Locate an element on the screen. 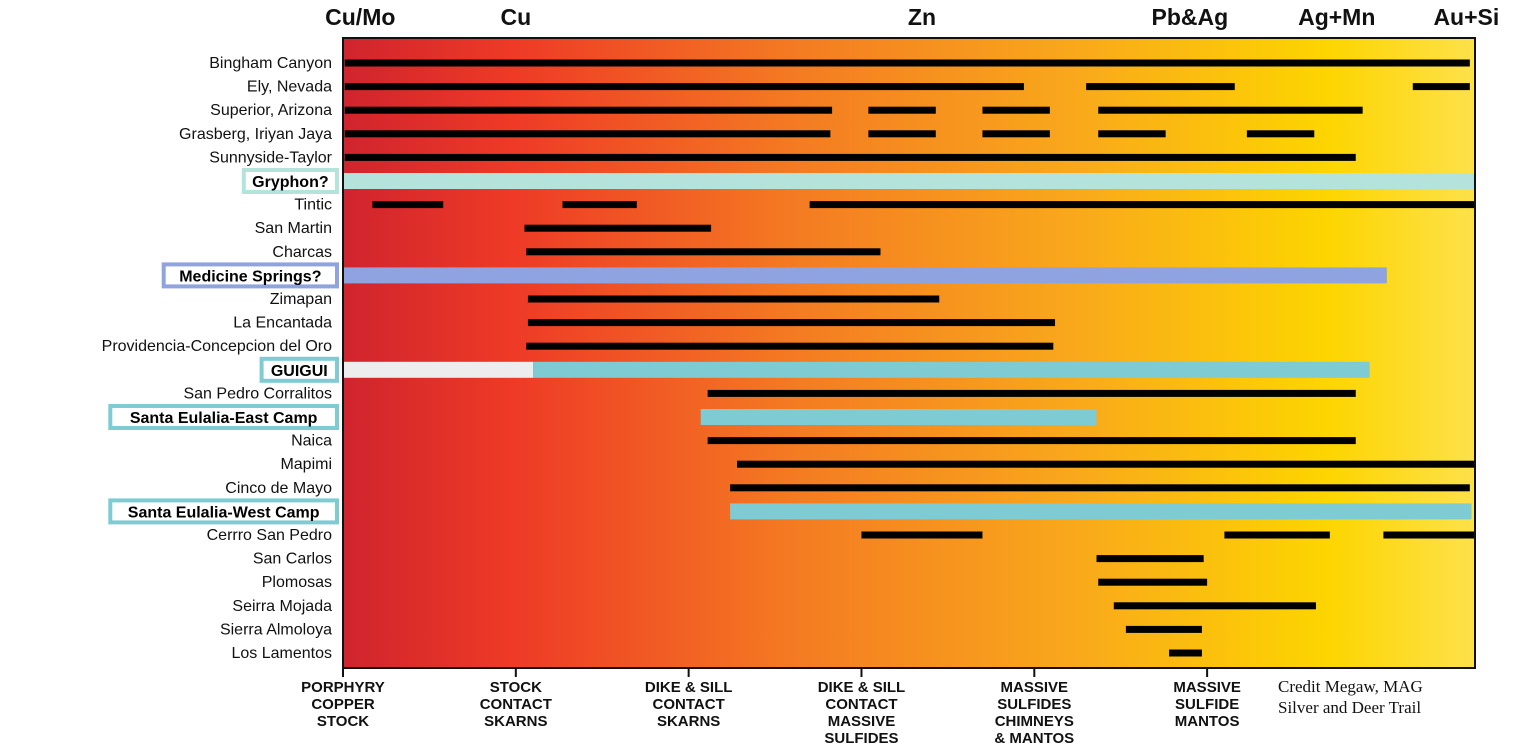  row-santa-eulalia-west-camp: Santa Eulalia-West Camp is located at coordinates (790, 511).